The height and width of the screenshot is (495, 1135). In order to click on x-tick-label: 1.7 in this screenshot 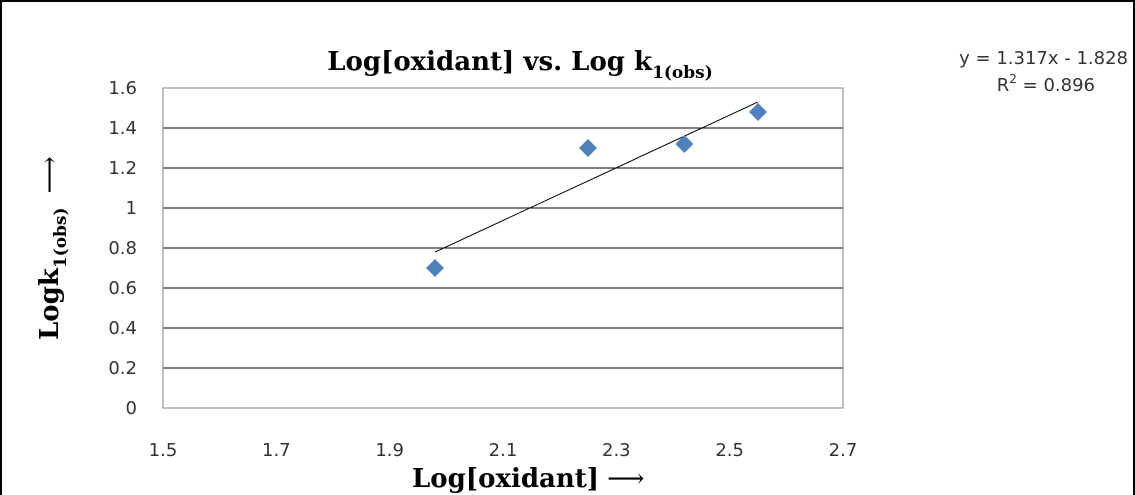, I will do `click(276, 450)`.